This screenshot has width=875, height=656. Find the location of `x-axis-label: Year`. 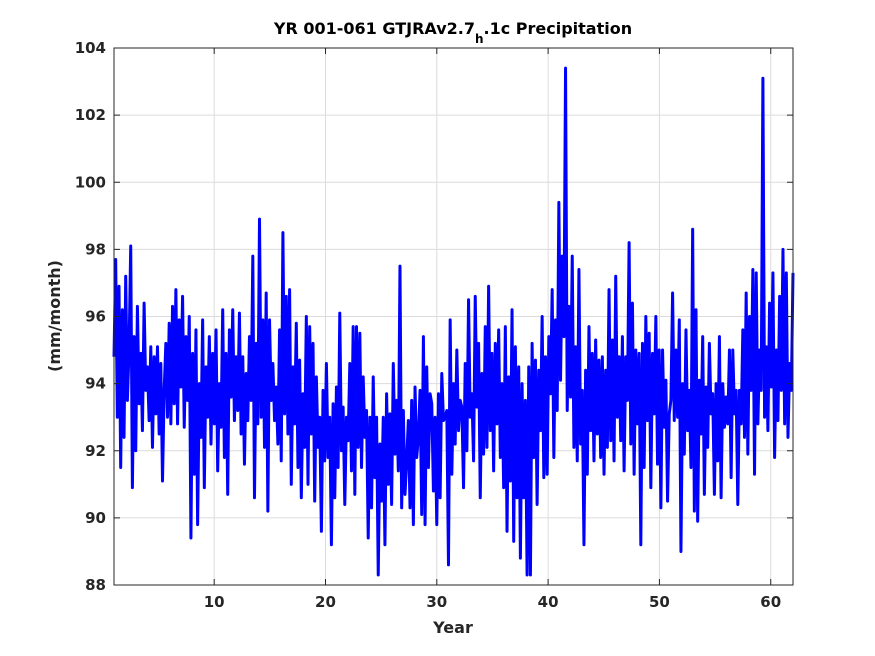

x-axis-label: Year is located at coordinates (452, 627).